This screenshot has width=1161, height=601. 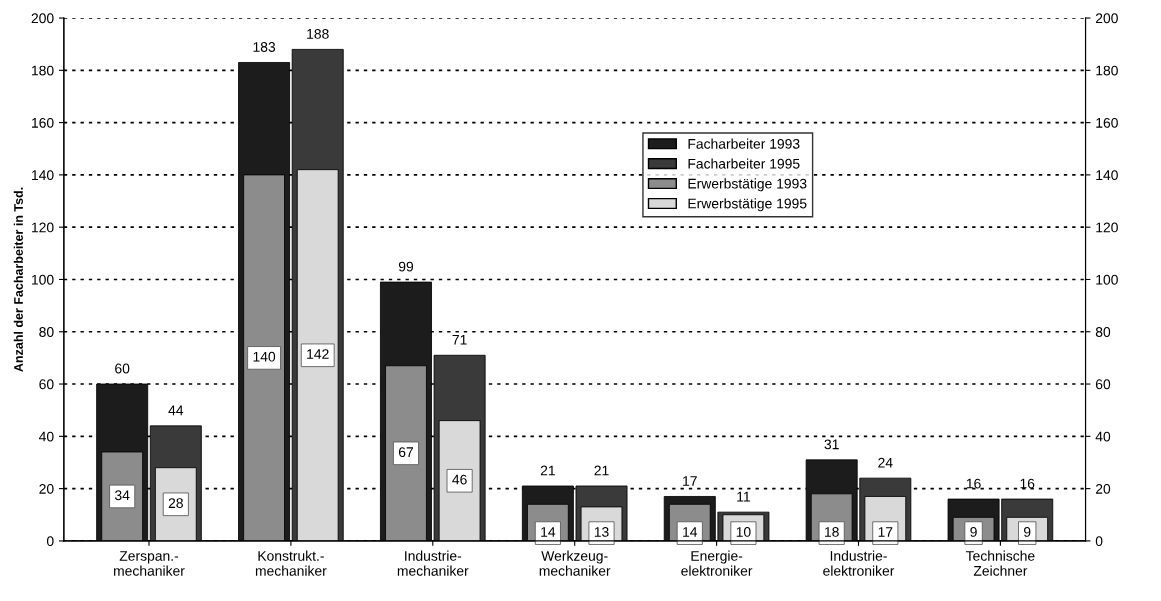 I want to click on x-tick-label: Industrie- elektroniker, so click(x=859, y=563).